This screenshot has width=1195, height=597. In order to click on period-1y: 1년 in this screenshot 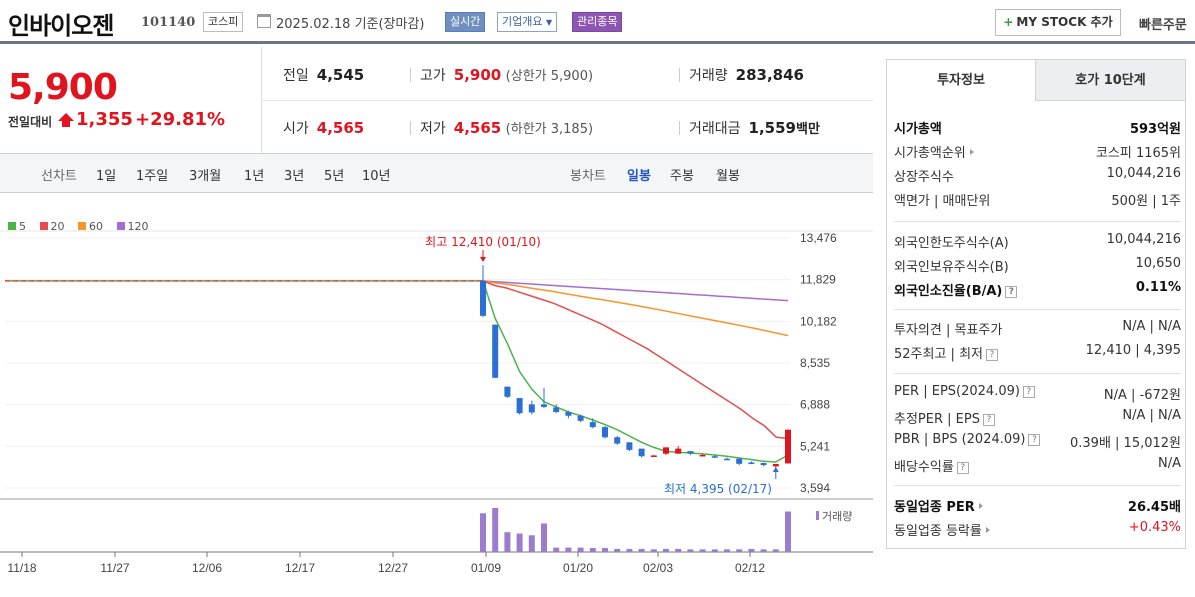, I will do `click(254, 176)`.